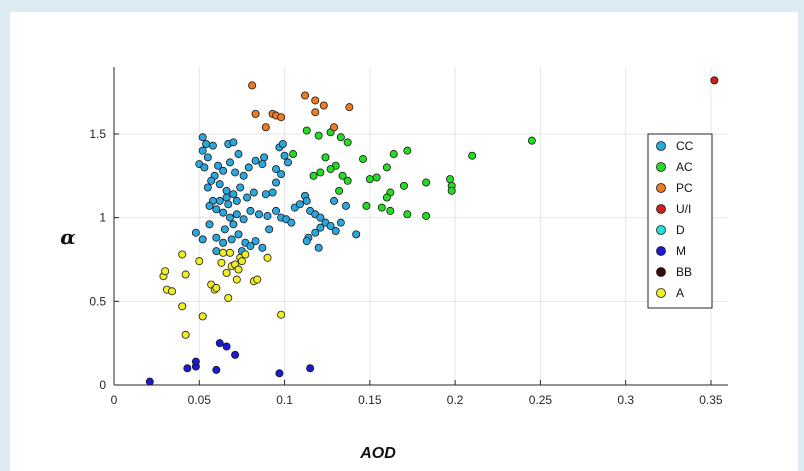 The height and width of the screenshot is (471, 804). What do you see at coordinates (714, 80) in the screenshot?
I see `point-u-i` at bounding box center [714, 80].